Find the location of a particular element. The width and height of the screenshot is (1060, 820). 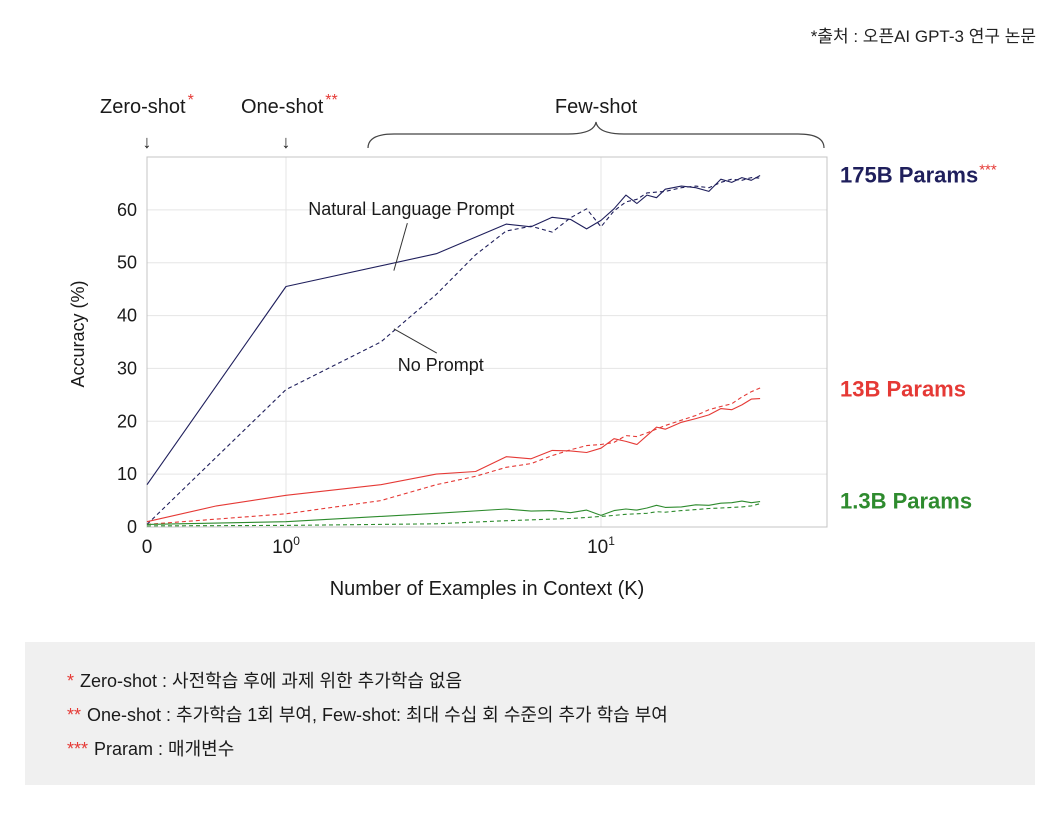

footnote-asterisk: ** is located at coordinates (74, 715).